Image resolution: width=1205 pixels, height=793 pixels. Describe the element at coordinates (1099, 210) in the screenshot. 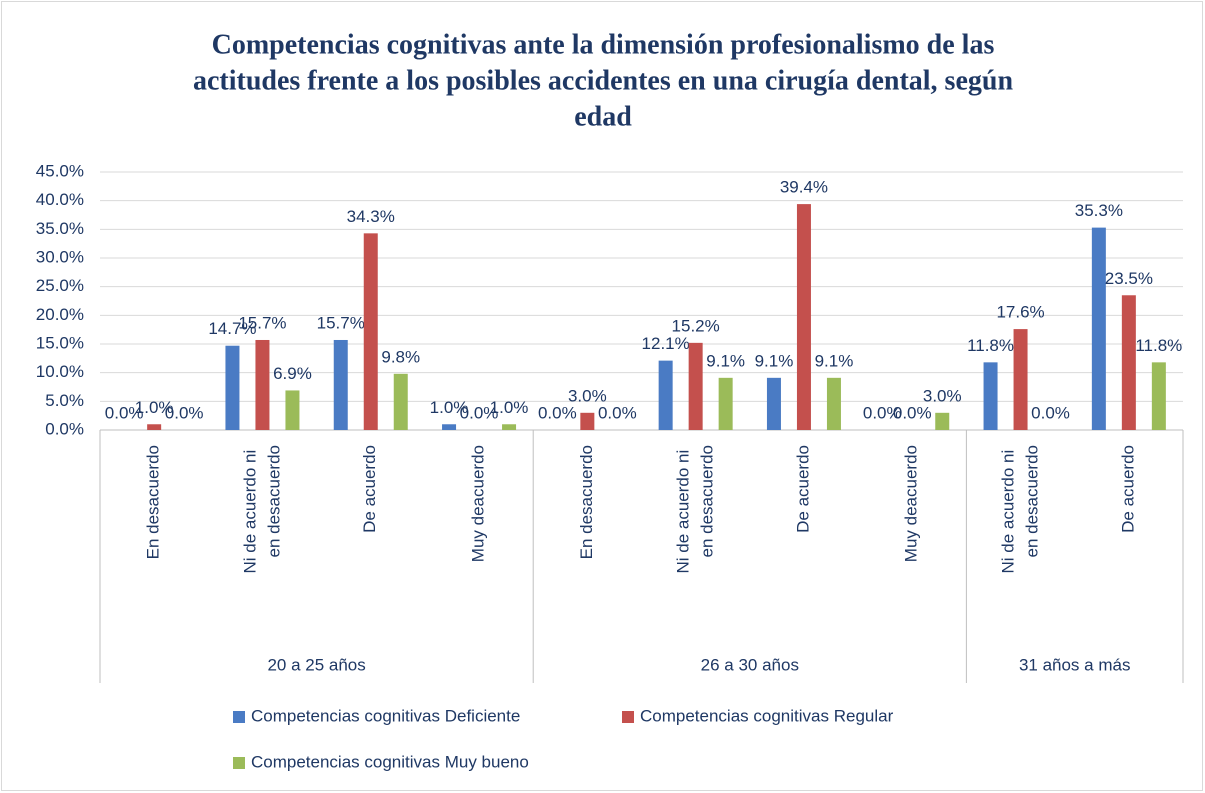

I see `data-label: 35.3%` at that location.